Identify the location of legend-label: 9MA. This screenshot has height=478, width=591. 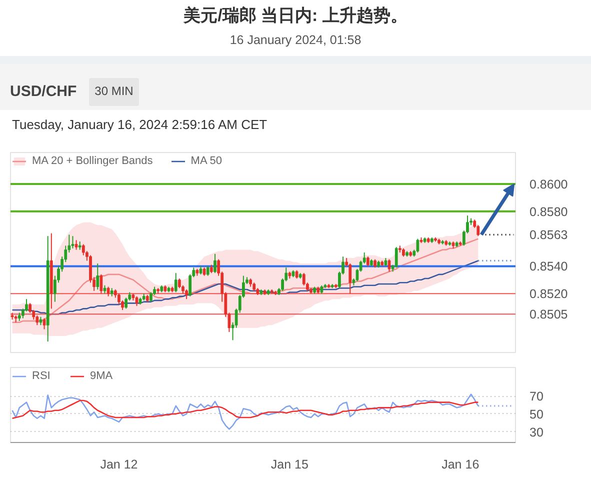
(101, 376).